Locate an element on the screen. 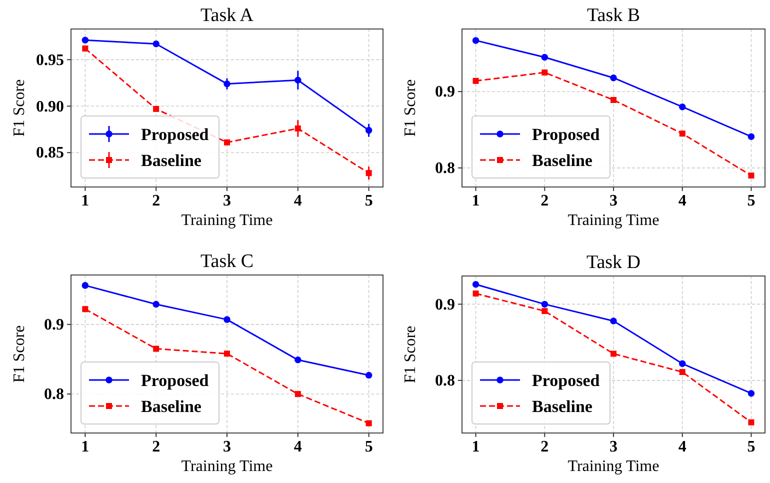  chart-title: Task B is located at coordinates (613, 15).